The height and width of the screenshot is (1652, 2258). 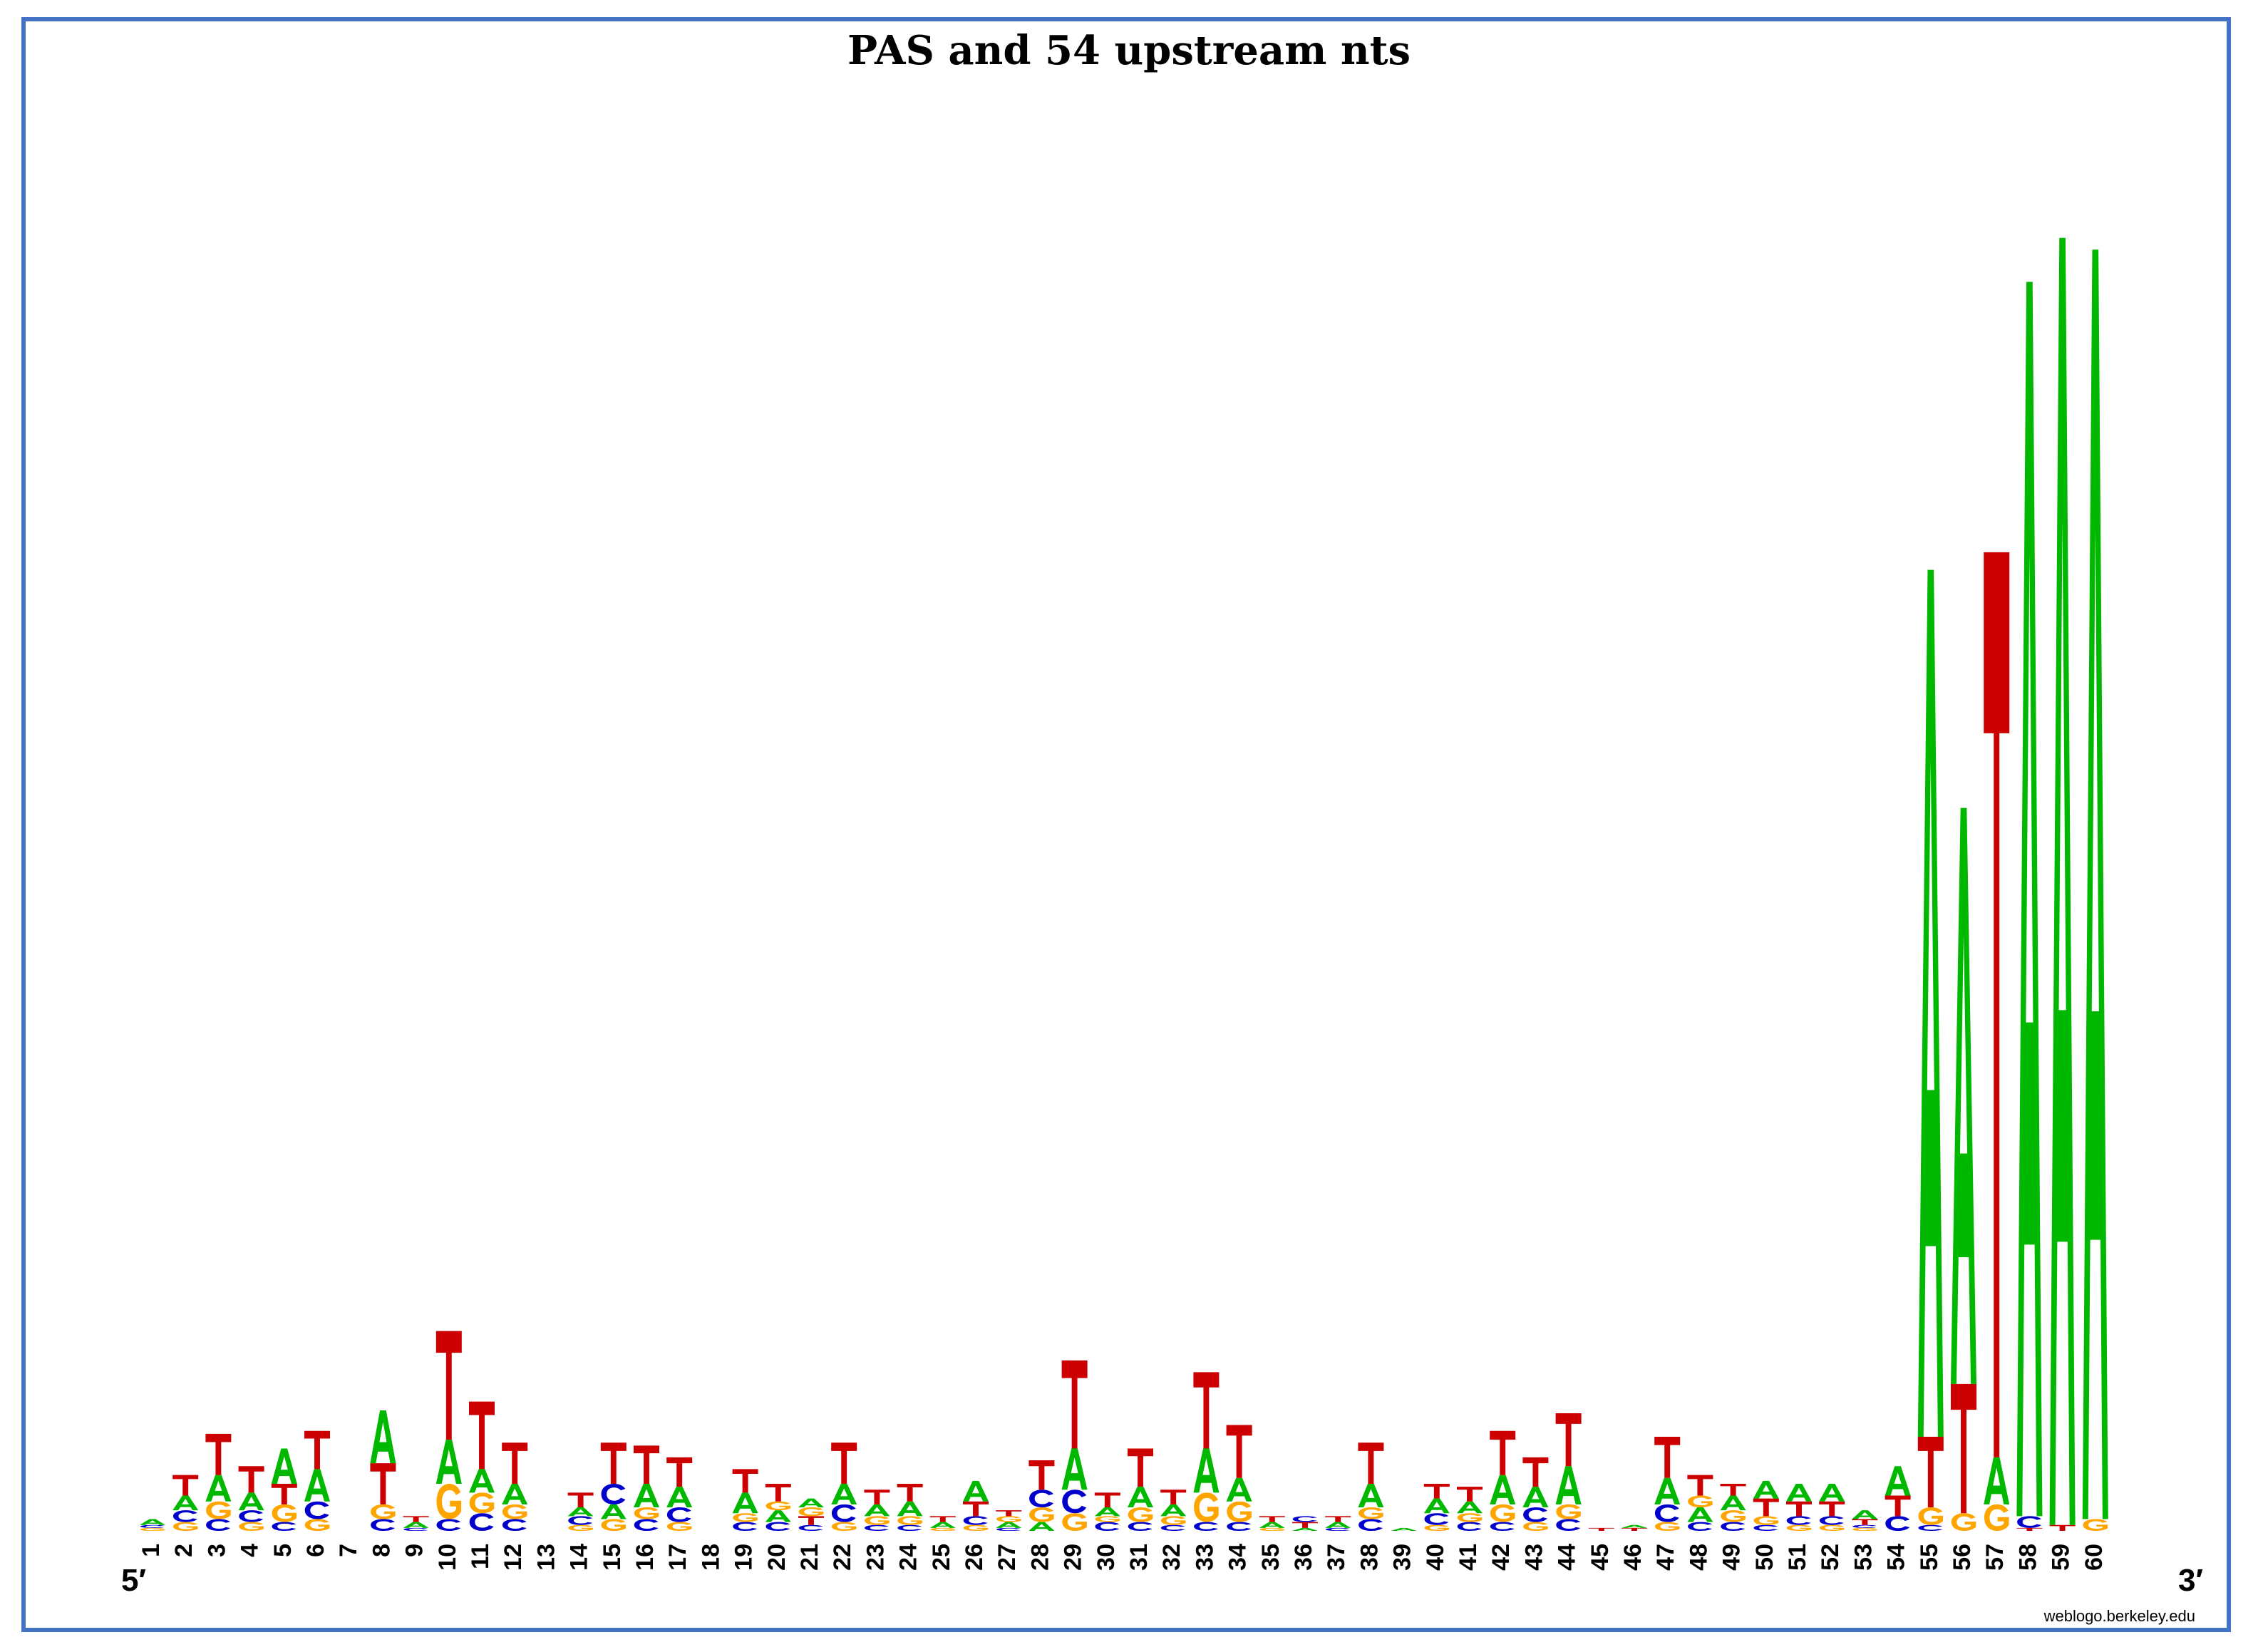 What do you see at coordinates (1600, 1558) in the screenshot?
I see `tick-label-45: 45` at bounding box center [1600, 1558].